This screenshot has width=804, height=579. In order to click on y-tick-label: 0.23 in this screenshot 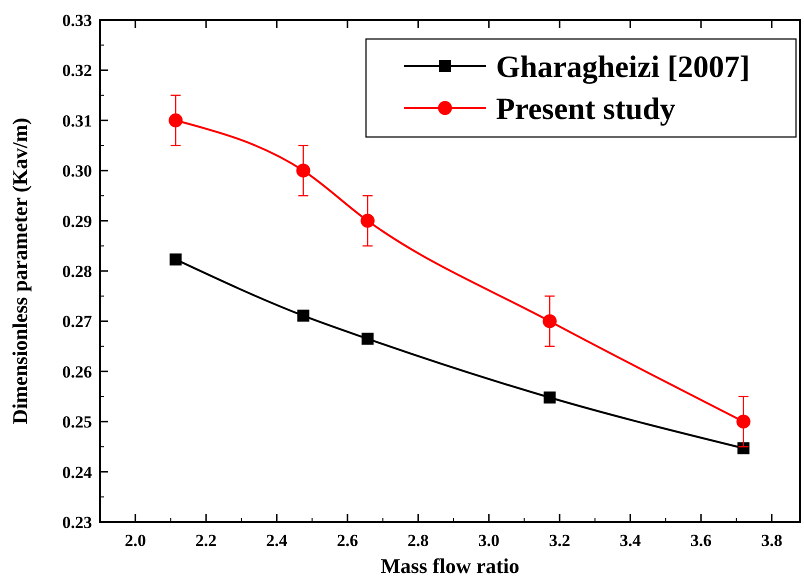, I will do `click(77, 522)`.